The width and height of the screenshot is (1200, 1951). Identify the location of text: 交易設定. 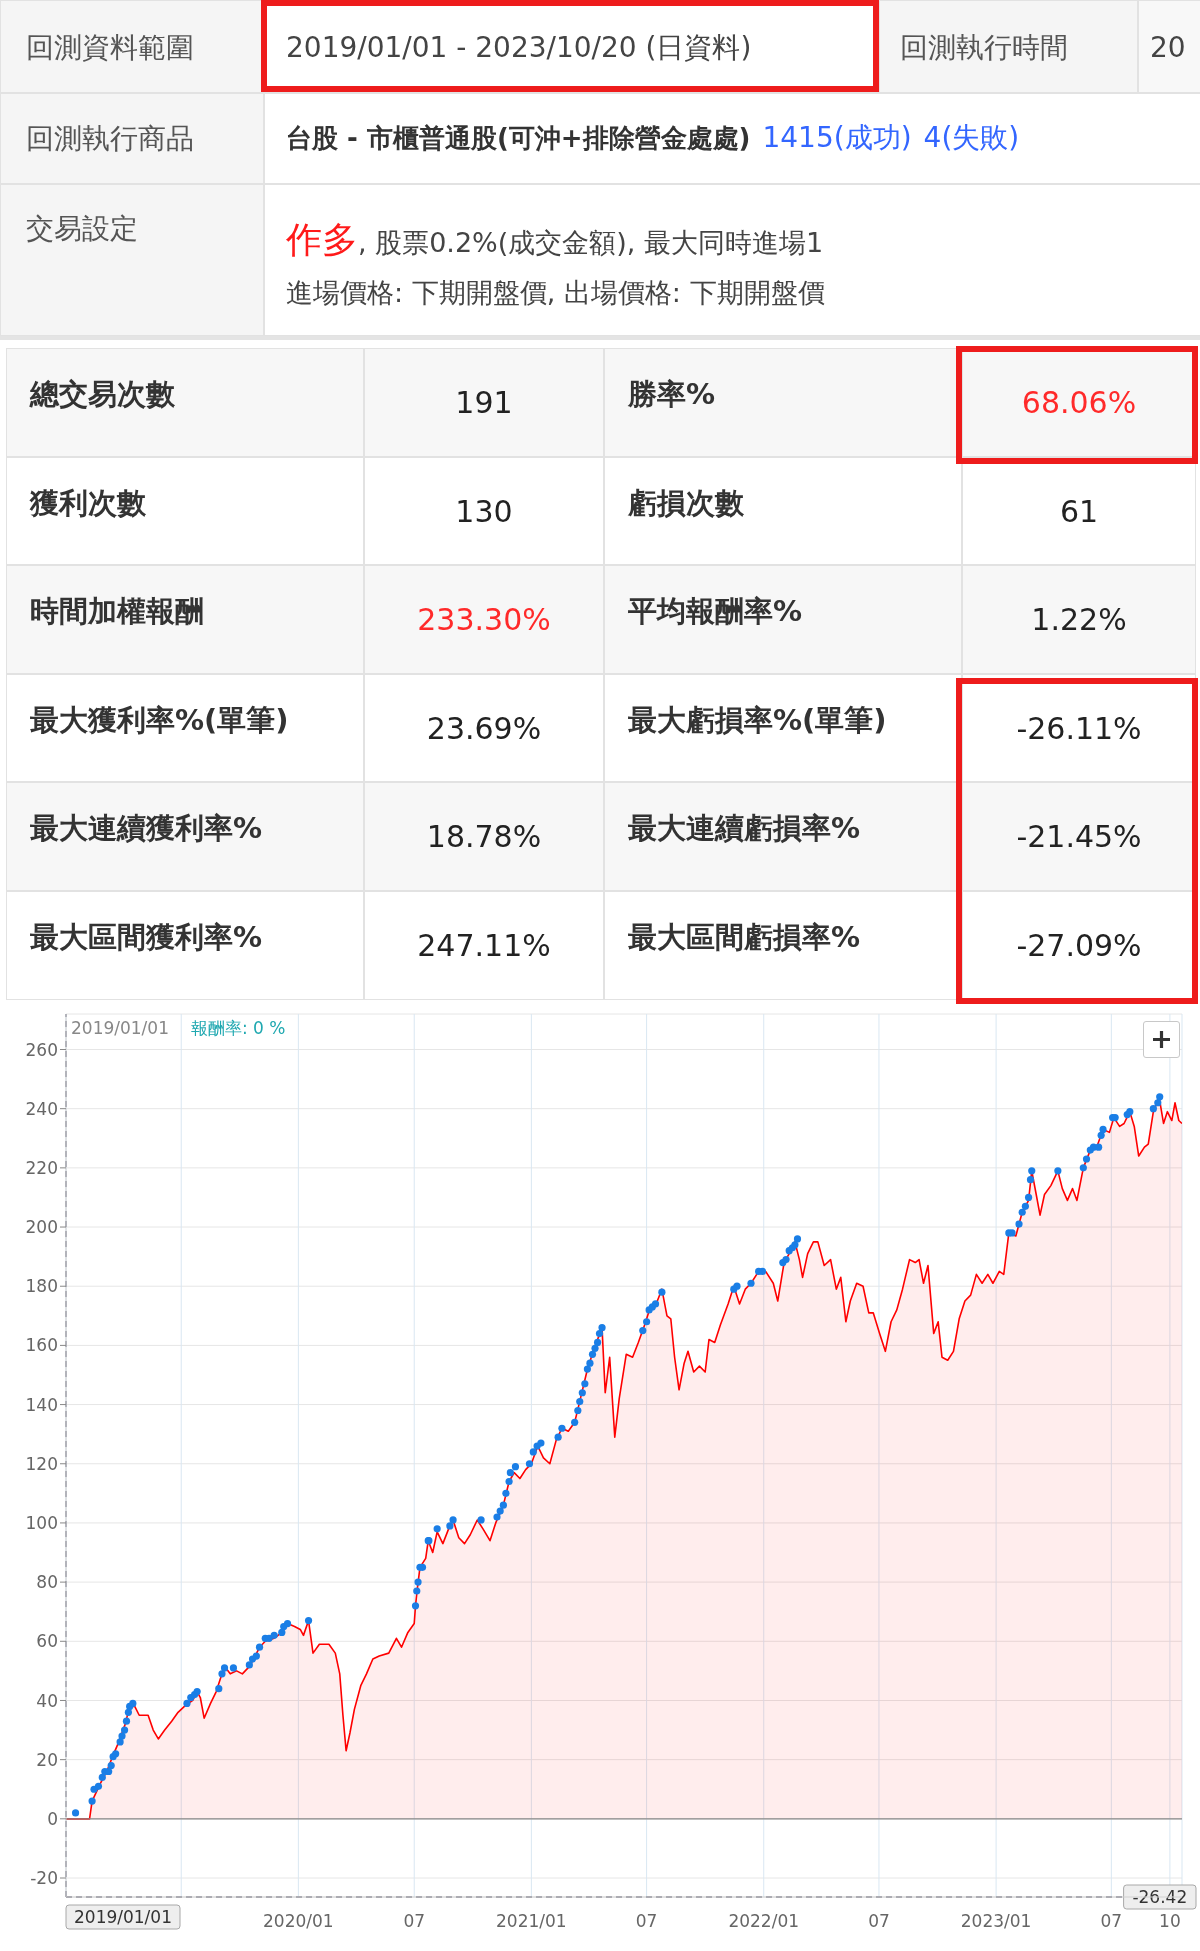
(82, 228).